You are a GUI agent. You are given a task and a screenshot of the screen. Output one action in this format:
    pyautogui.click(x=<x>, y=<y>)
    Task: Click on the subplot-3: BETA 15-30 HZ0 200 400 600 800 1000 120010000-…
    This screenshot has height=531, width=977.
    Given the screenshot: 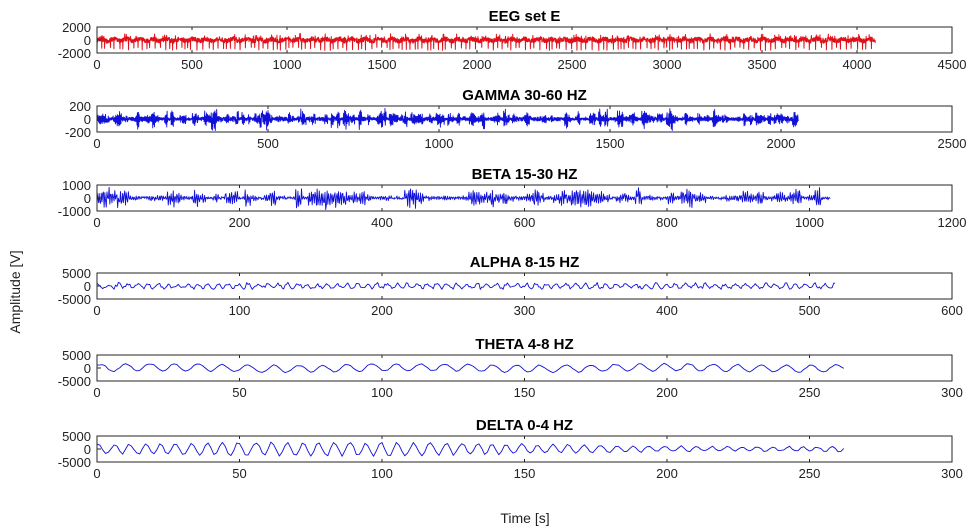 What is the action you would take?
    pyautogui.click(x=512, y=198)
    